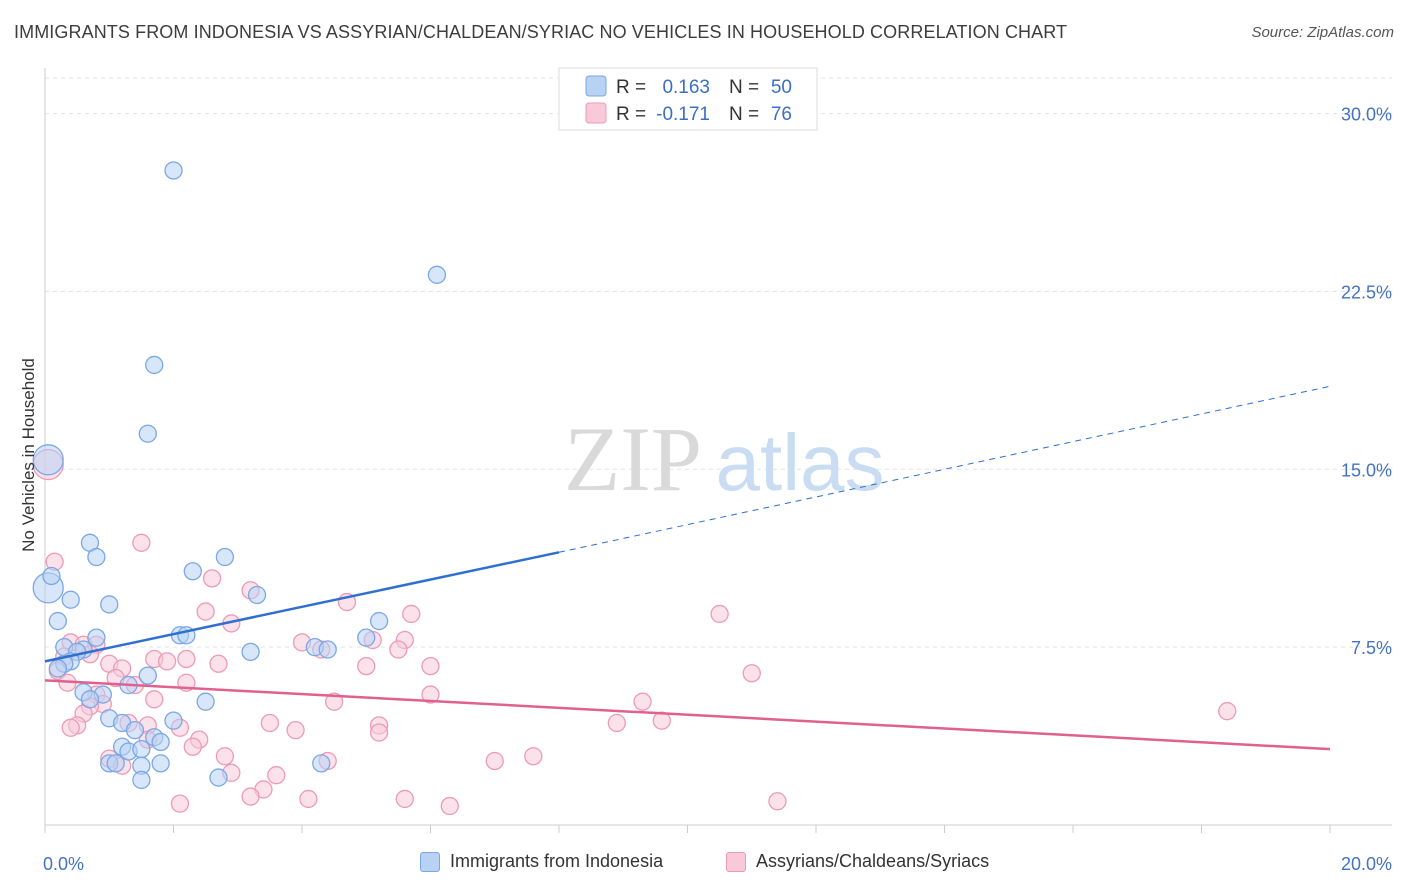  I want to click on watermark-atlas: atlas, so click(800, 462).